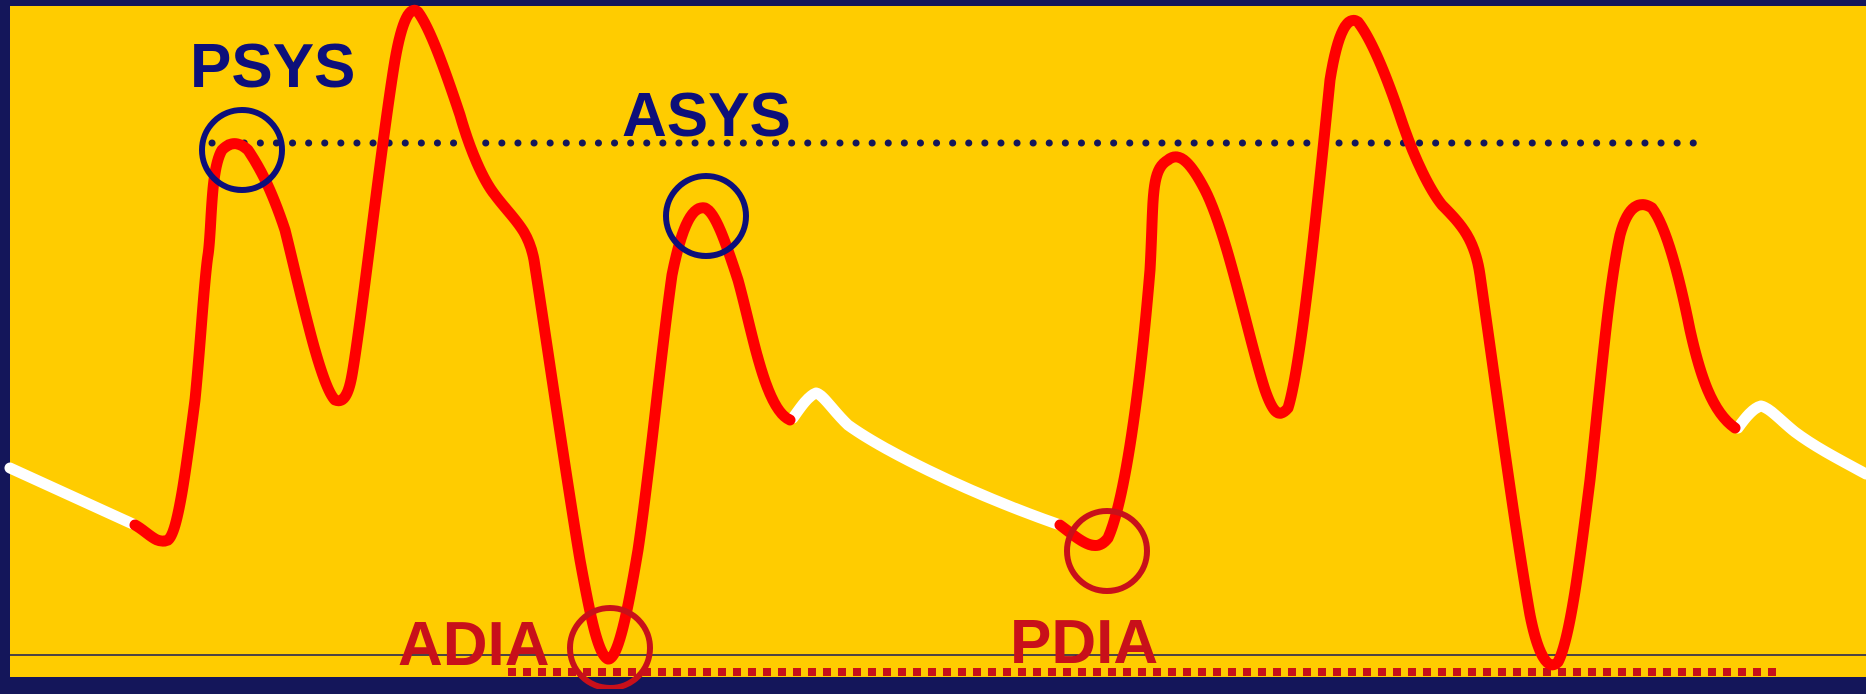  What do you see at coordinates (610, 648) in the screenshot?
I see `adia-marker-circle` at bounding box center [610, 648].